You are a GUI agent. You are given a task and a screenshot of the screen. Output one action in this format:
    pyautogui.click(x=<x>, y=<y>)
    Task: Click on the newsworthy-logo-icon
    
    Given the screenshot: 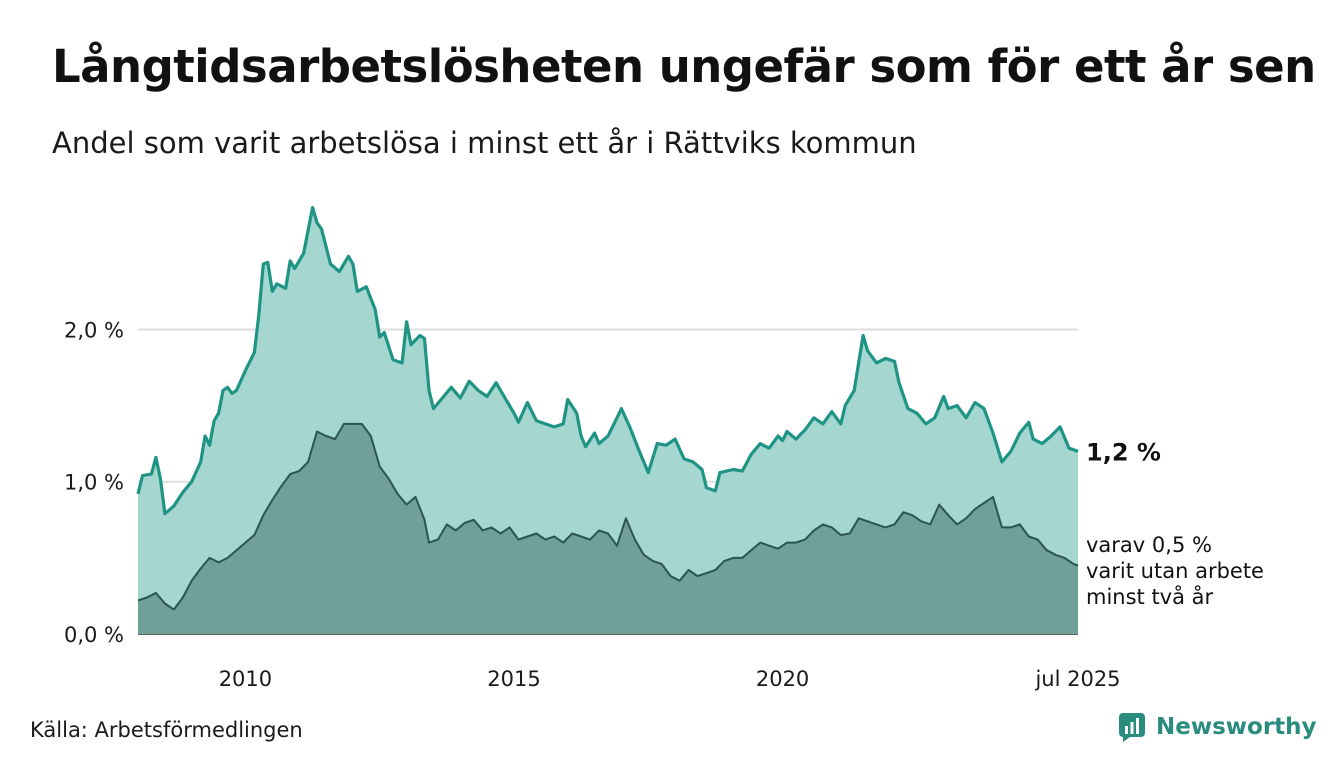 What is the action you would take?
    pyautogui.click(x=1132, y=727)
    